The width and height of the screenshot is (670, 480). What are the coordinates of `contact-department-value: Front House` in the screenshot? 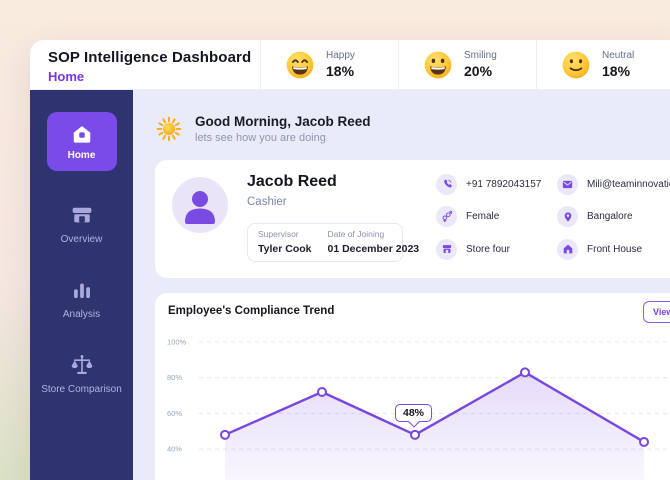 It's located at (615, 249).